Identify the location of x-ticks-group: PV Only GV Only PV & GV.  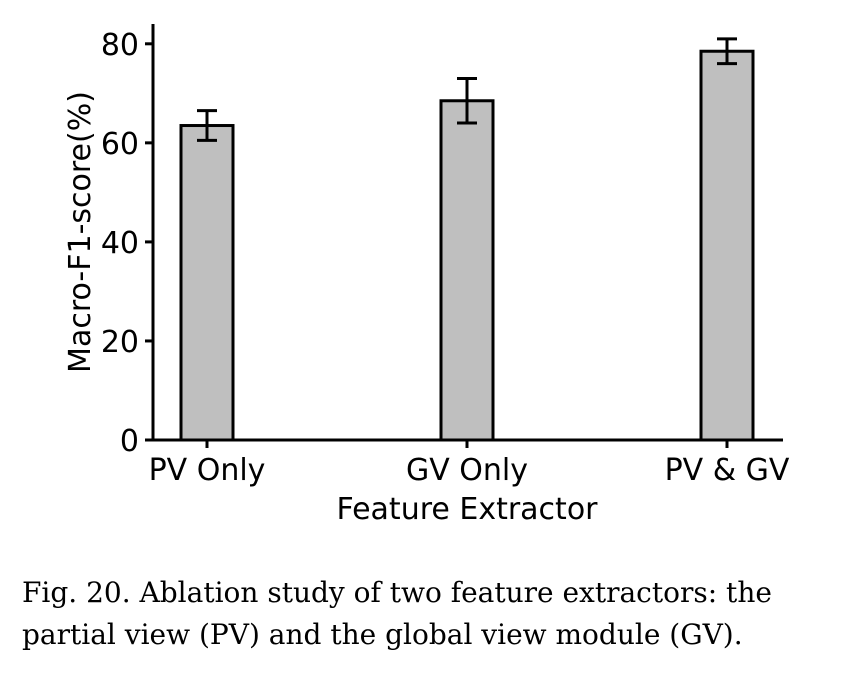
(469, 464).